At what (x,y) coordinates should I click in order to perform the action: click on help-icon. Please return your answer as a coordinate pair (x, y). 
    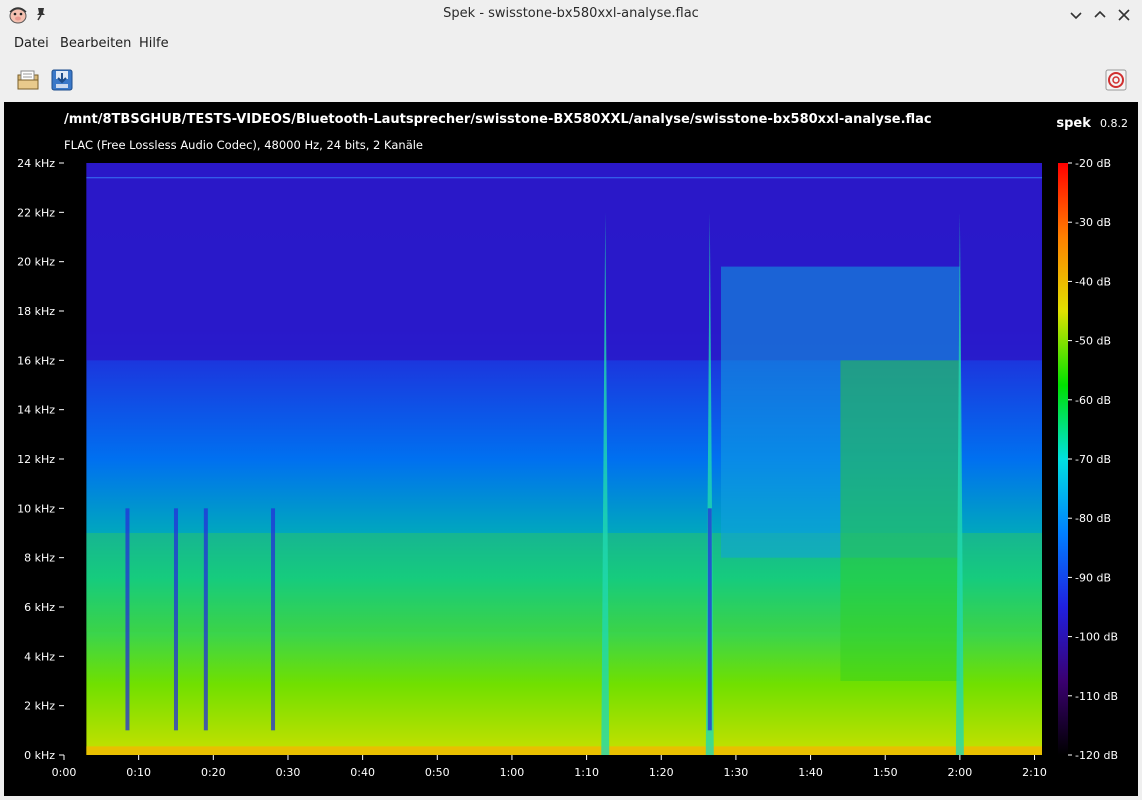
    Looking at the image, I should click on (1116, 80).